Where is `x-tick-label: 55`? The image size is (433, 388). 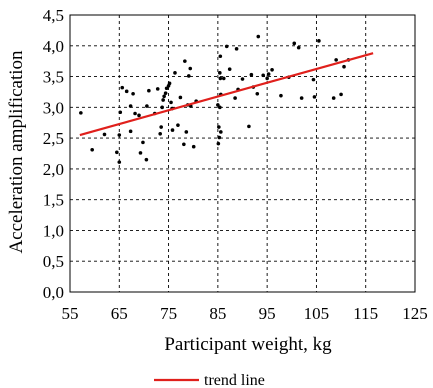 x-tick-label: 55 is located at coordinates (70, 313).